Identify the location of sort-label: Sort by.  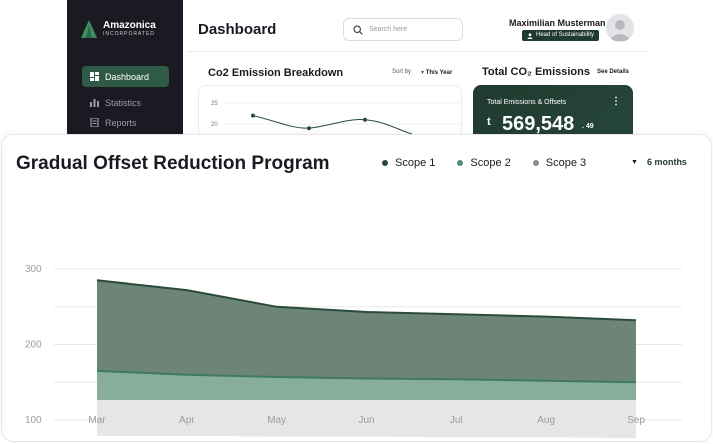
(402, 72).